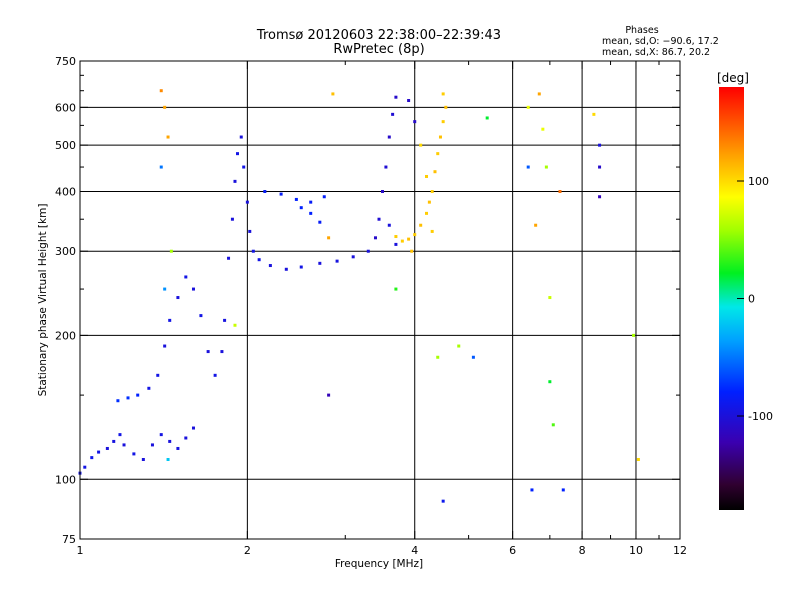 The width and height of the screenshot is (800, 604). I want to click on colorbar-tick-label: 0, so click(751, 299).